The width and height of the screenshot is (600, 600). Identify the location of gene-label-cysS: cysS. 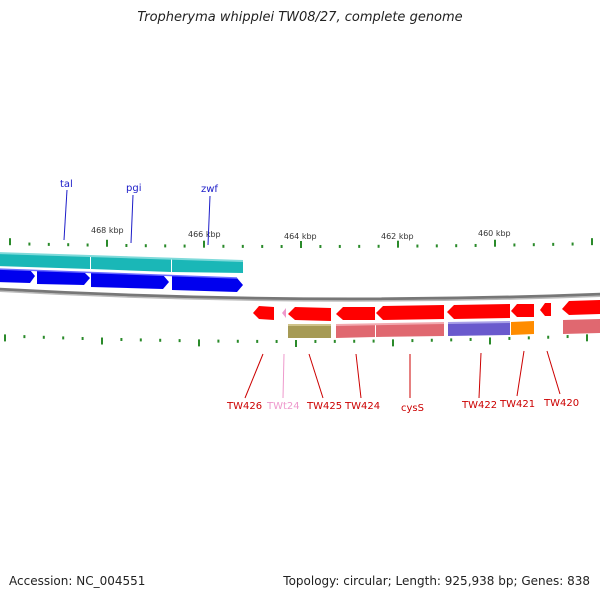
(412, 408).